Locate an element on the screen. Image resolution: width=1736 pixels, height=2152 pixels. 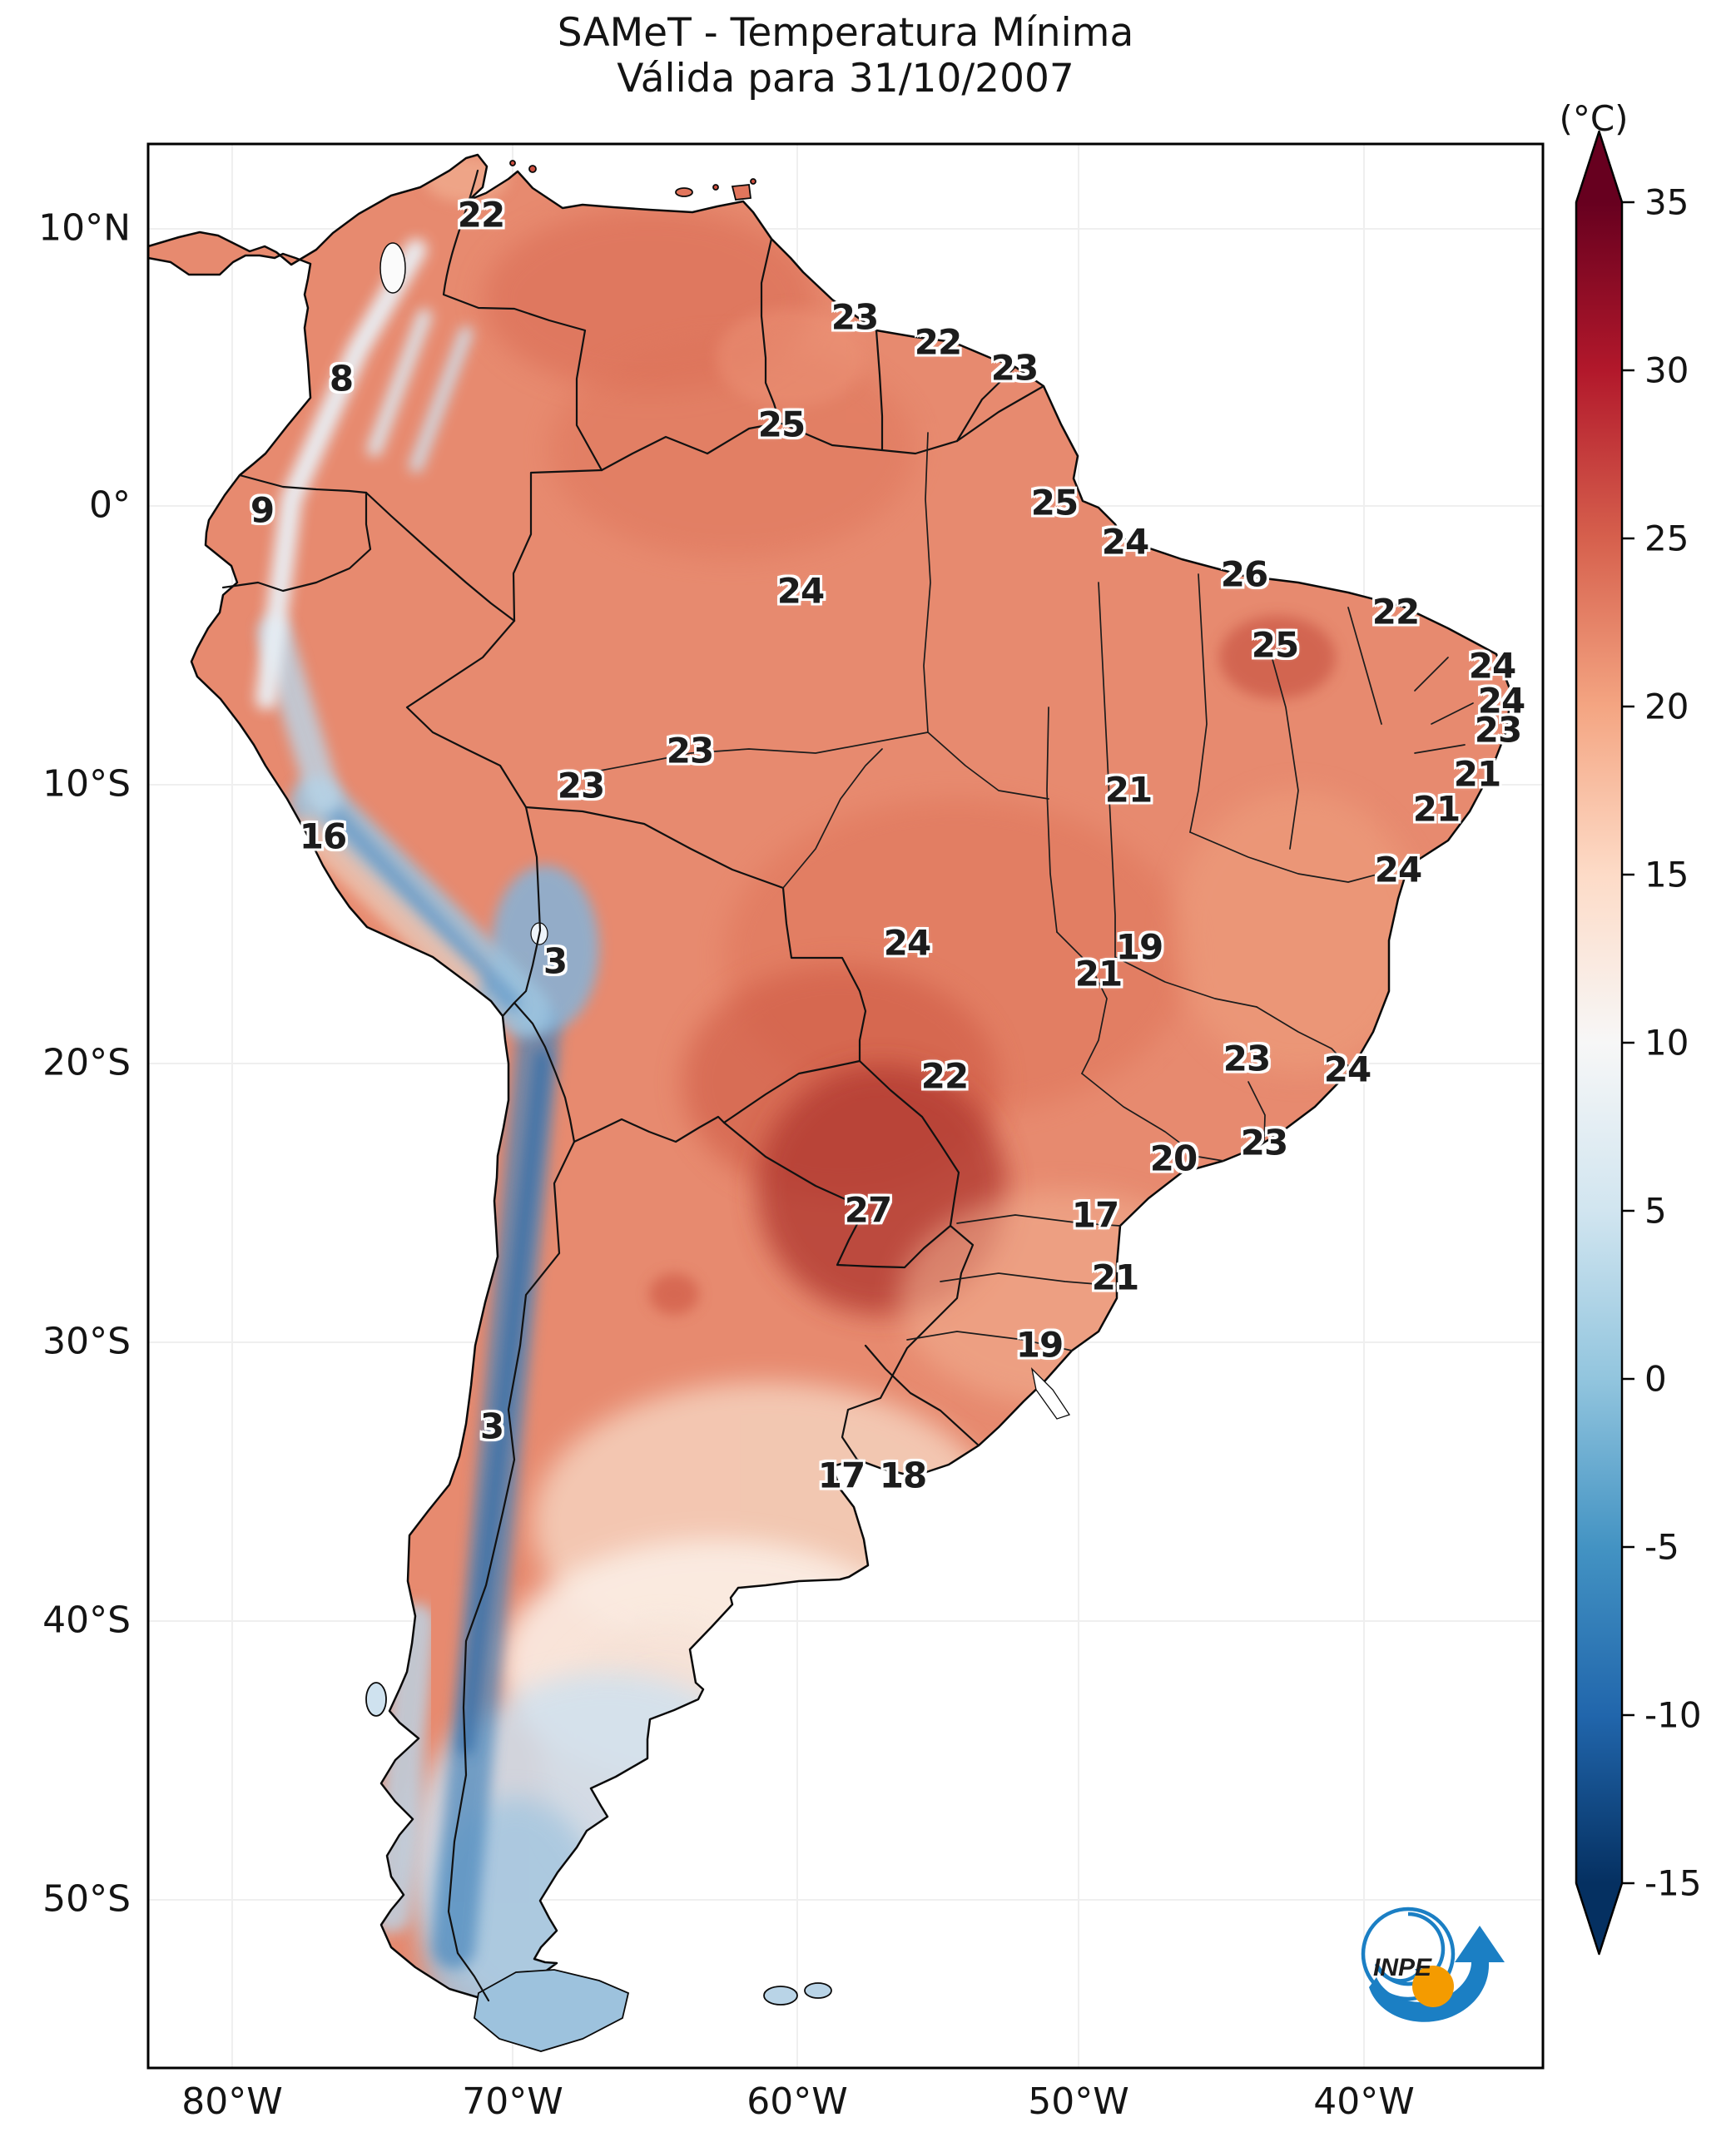
page-title: SAMeT - Temperatura Mínima is located at coordinates (845, 33).